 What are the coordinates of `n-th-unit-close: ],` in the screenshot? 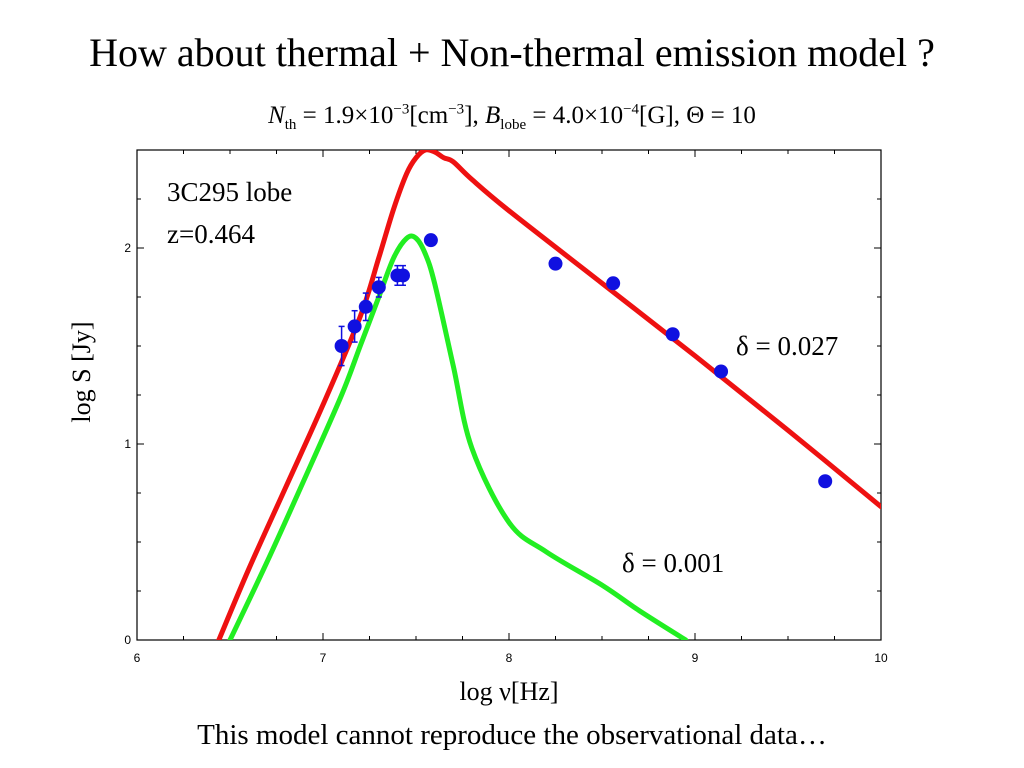 It's located at (475, 115).